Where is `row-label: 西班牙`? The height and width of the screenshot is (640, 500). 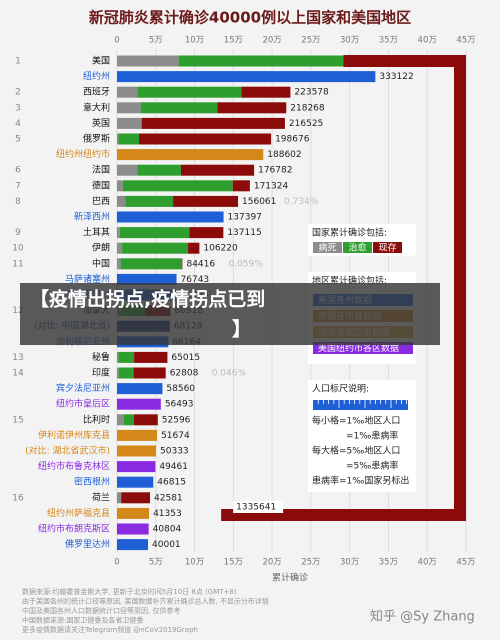
row-label: 西班牙 is located at coordinates (96, 92).